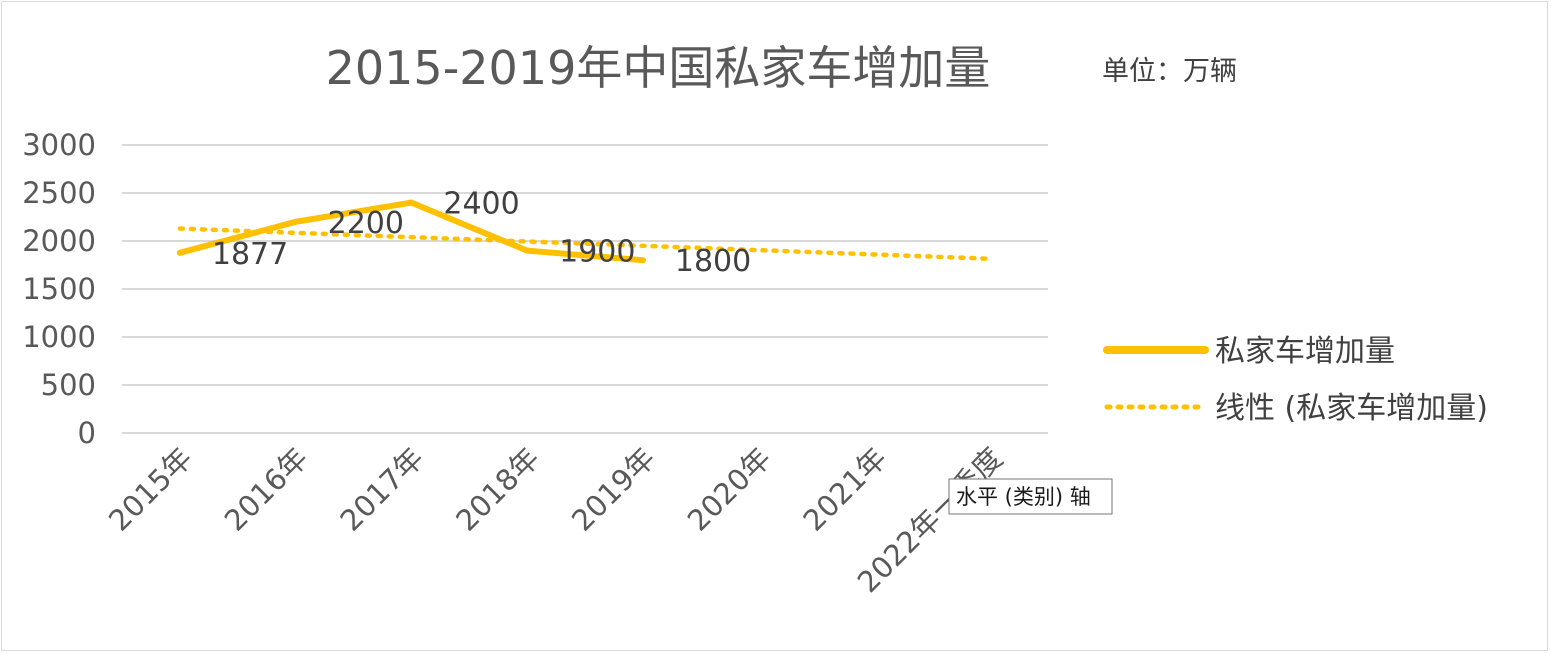  Describe the element at coordinates (250, 254) in the screenshot. I see `data-label: 1877` at that location.